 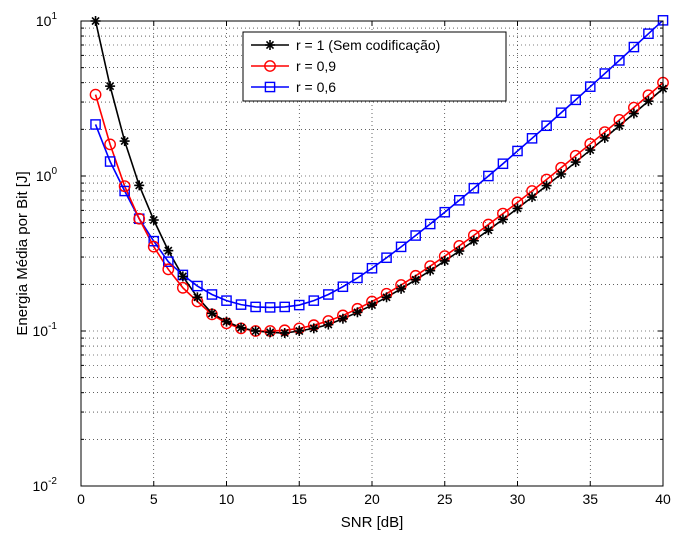 What do you see at coordinates (47, 20) in the screenshot?
I see `y-tick-label: 10¹` at bounding box center [47, 20].